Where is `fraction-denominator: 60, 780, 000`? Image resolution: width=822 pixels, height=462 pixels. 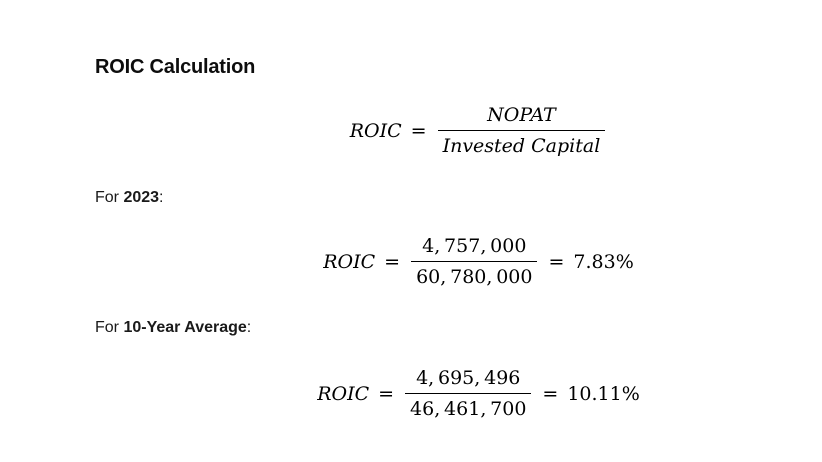
fraction-denominator: 60, 780, 000 is located at coordinates (474, 275).